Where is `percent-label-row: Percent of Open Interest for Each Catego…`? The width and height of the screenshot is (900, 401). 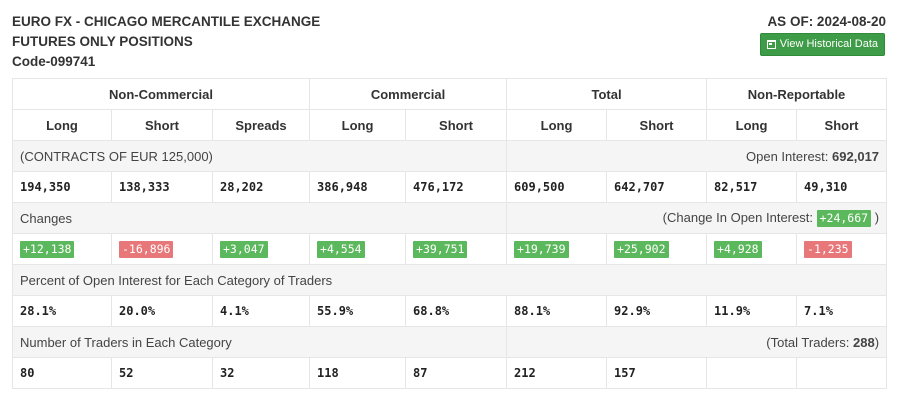
percent-label-row: Percent of Open Interest for Each Catego… is located at coordinates (449, 280).